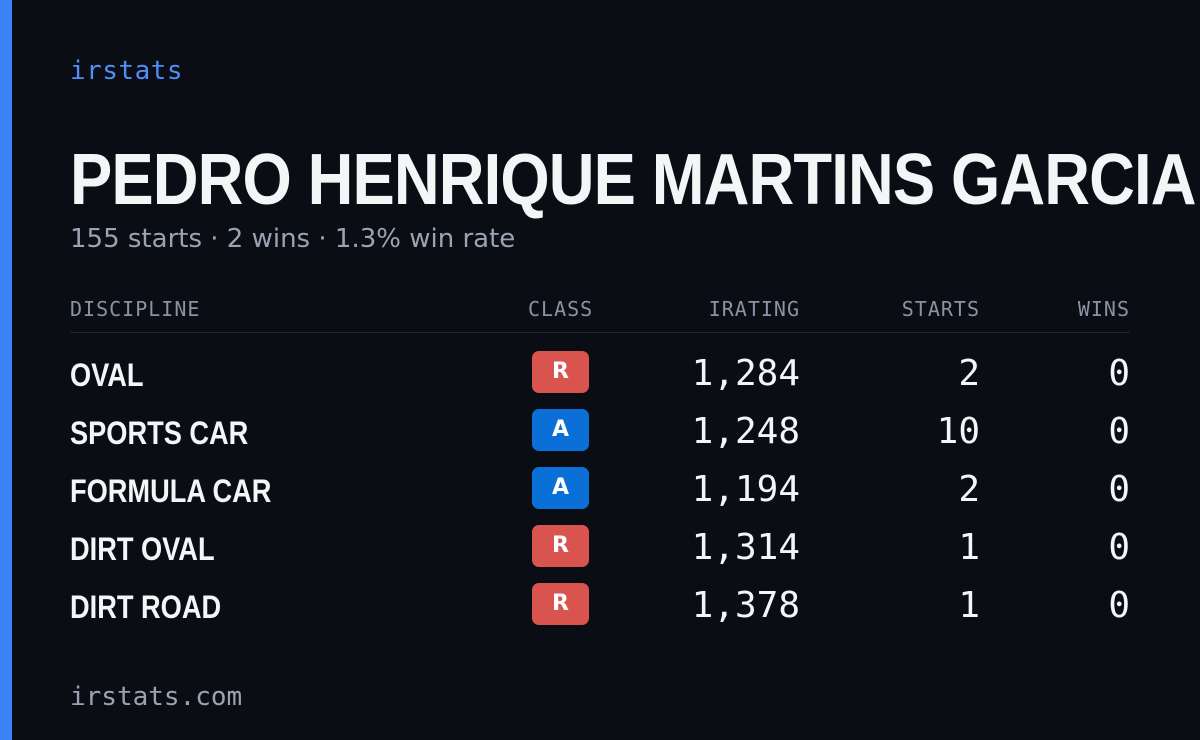  Describe the element at coordinates (600, 552) in the screenshot. I see `table-row: DIRT OVAL R 1,314 1 0` at that location.